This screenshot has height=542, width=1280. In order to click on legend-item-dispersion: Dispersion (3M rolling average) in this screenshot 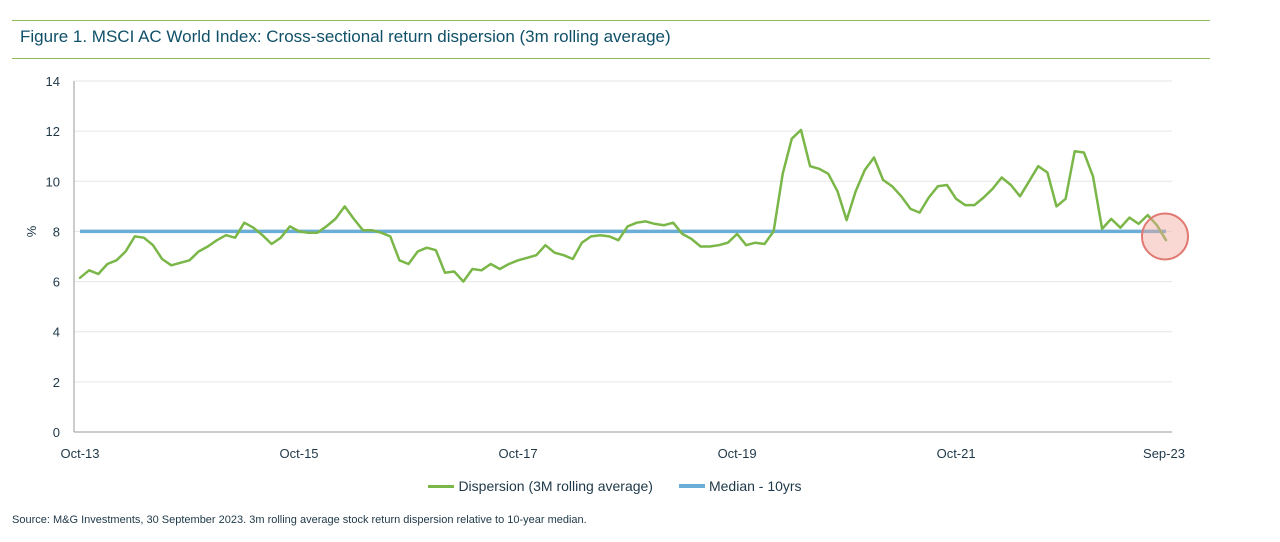, I will do `click(540, 486)`.